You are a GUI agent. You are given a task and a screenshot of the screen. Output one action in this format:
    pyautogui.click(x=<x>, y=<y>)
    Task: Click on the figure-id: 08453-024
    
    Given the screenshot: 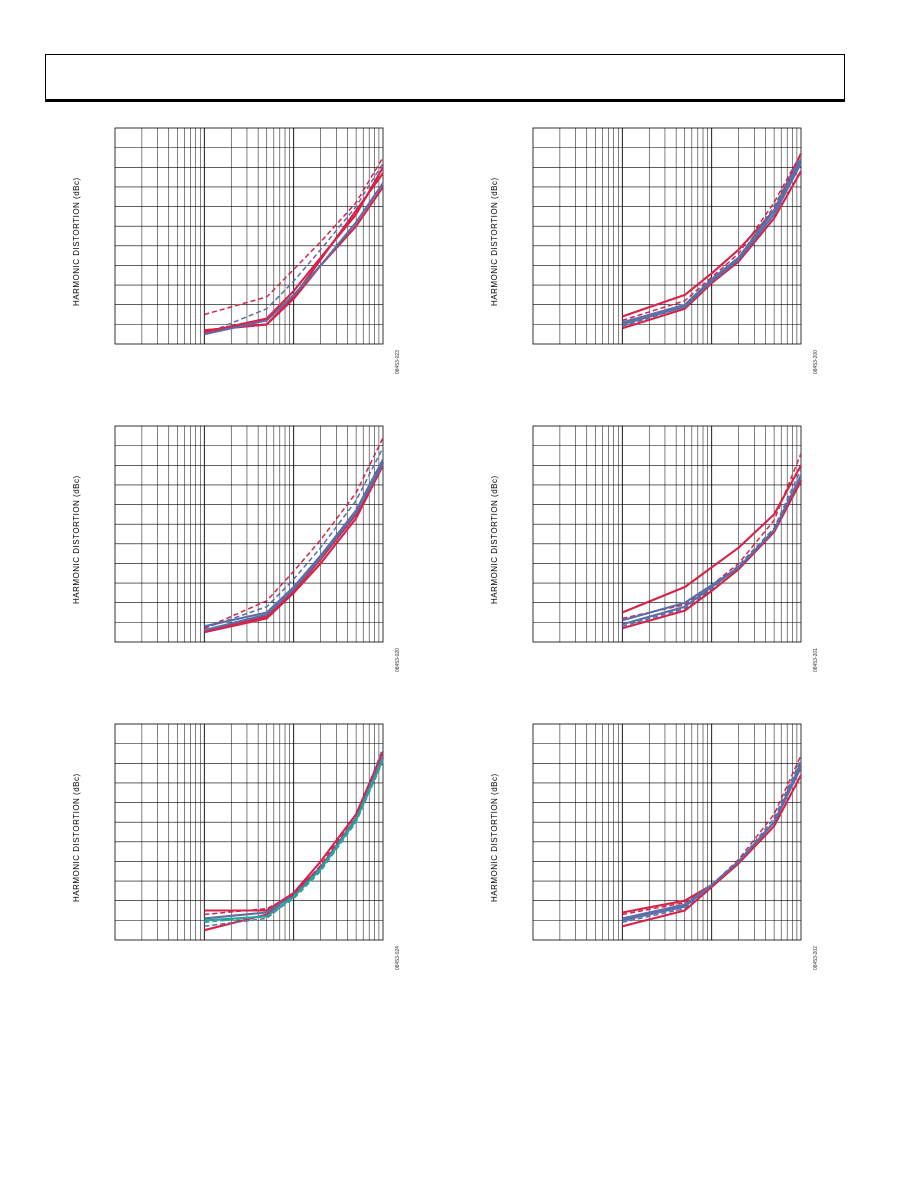 What is the action you would take?
    pyautogui.click(x=398, y=958)
    